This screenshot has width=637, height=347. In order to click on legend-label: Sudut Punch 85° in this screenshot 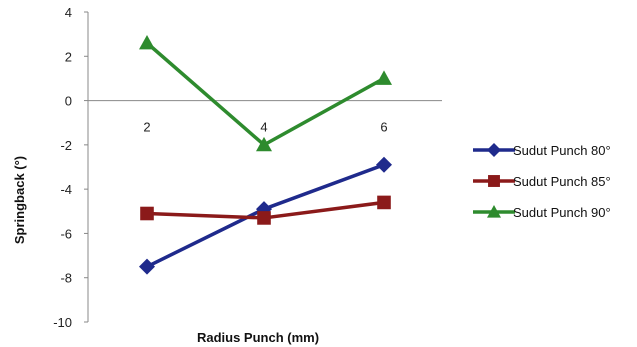, I will do `click(562, 181)`.